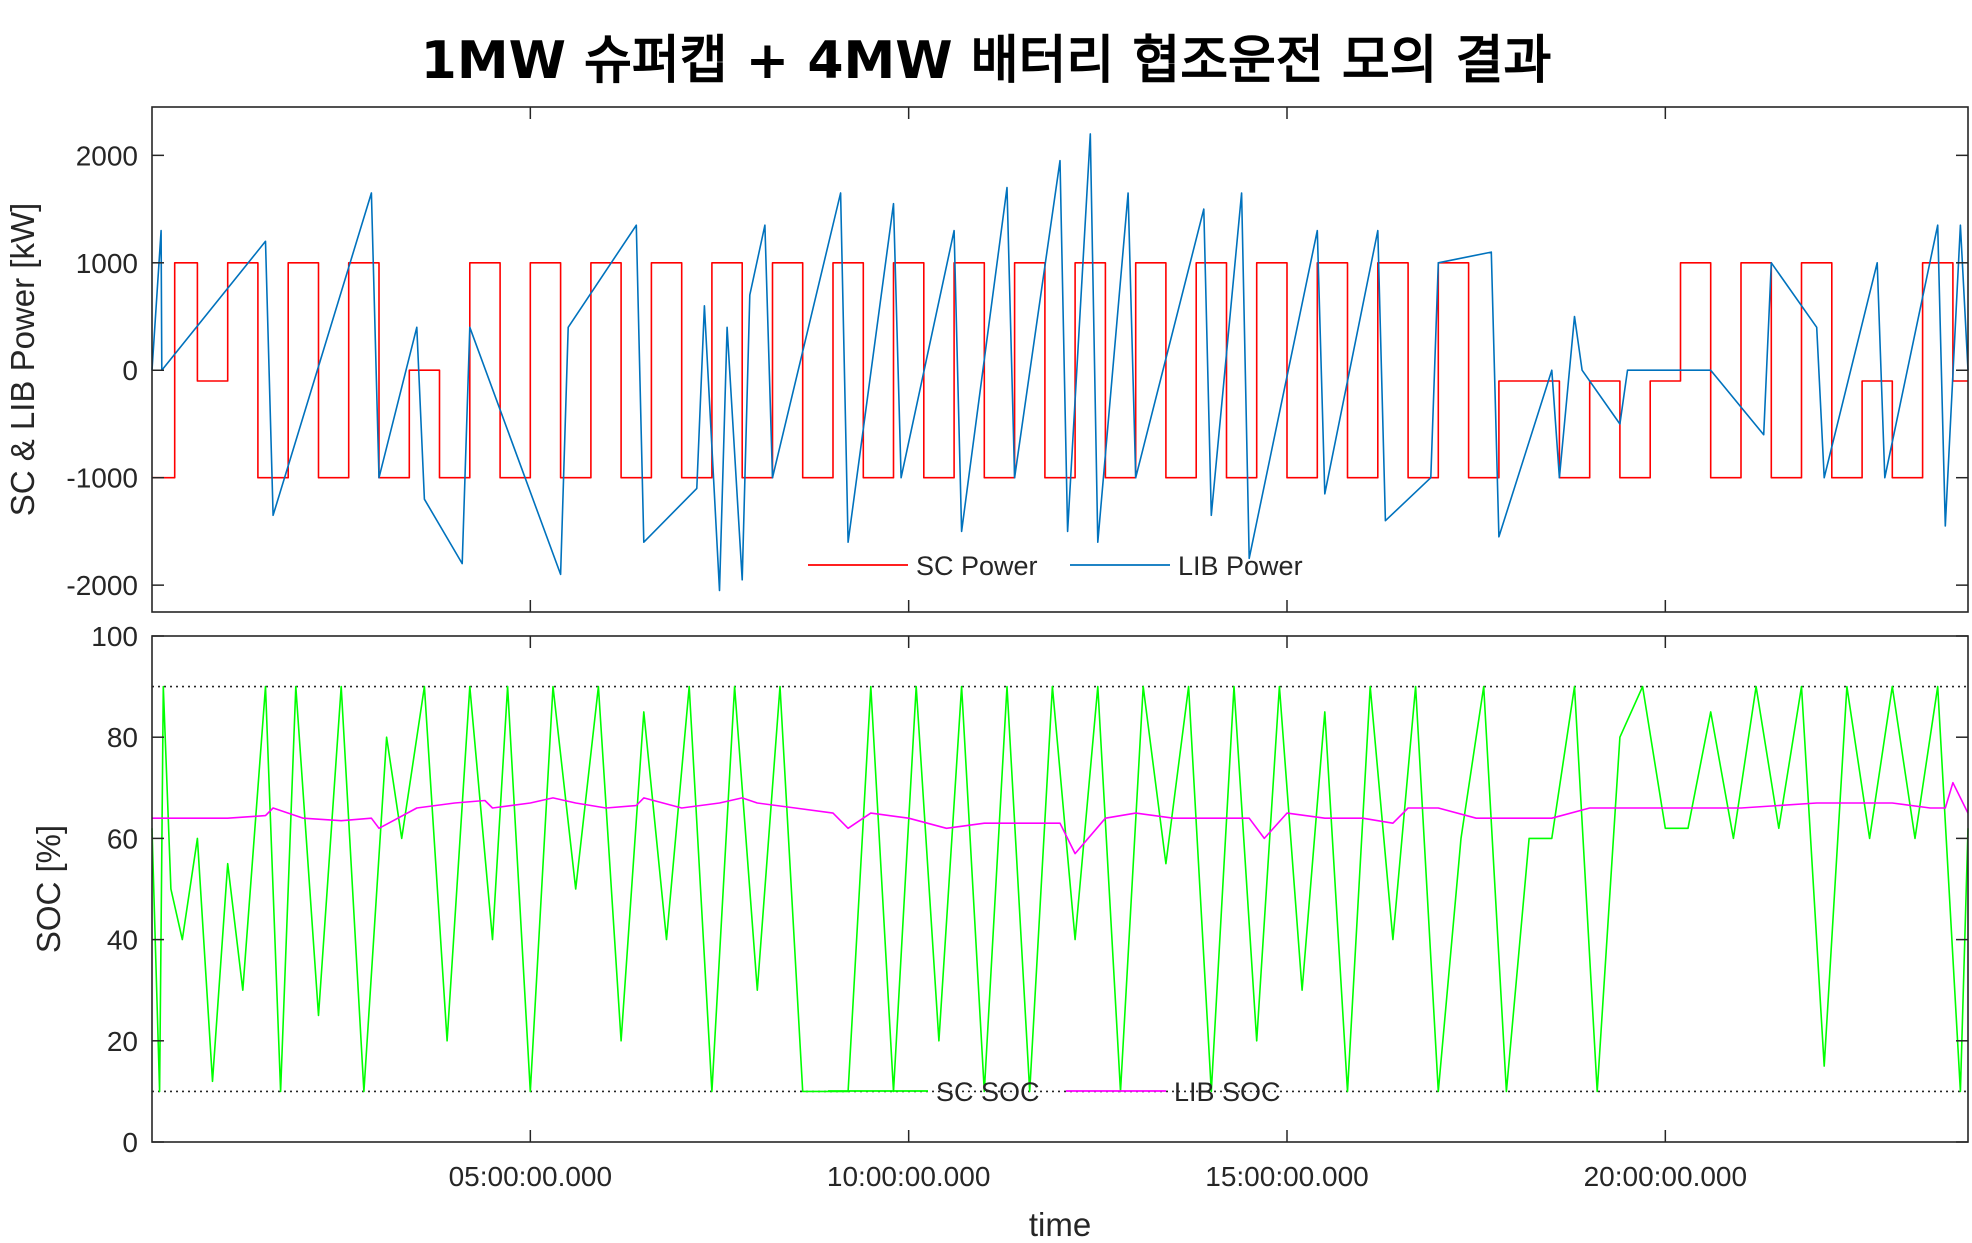 The width and height of the screenshot is (1972, 1243). What do you see at coordinates (107, 155) in the screenshot?
I see `power-y-tick-label: 2000` at bounding box center [107, 155].